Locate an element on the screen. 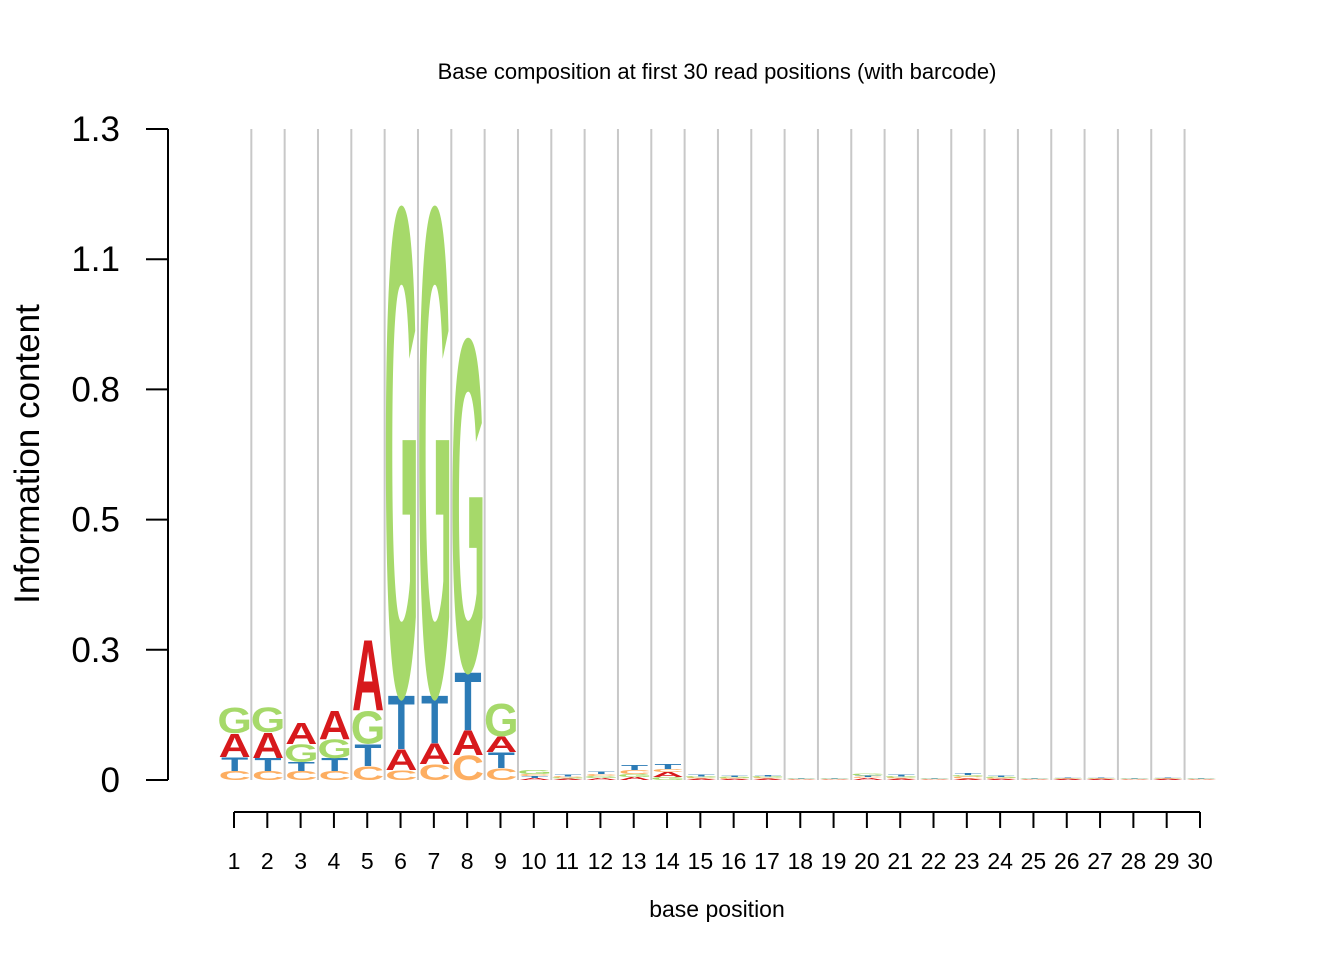 The image size is (1344, 960). x-tick-label: 23 is located at coordinates (967, 861).